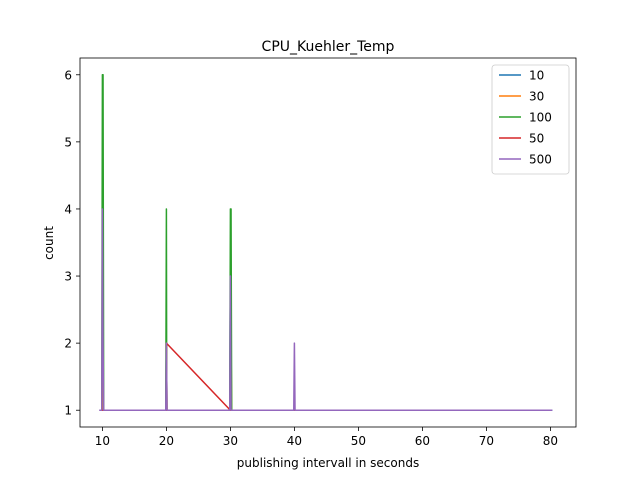  What do you see at coordinates (102, 441) in the screenshot?
I see `x-tick-label-0: 10` at bounding box center [102, 441].